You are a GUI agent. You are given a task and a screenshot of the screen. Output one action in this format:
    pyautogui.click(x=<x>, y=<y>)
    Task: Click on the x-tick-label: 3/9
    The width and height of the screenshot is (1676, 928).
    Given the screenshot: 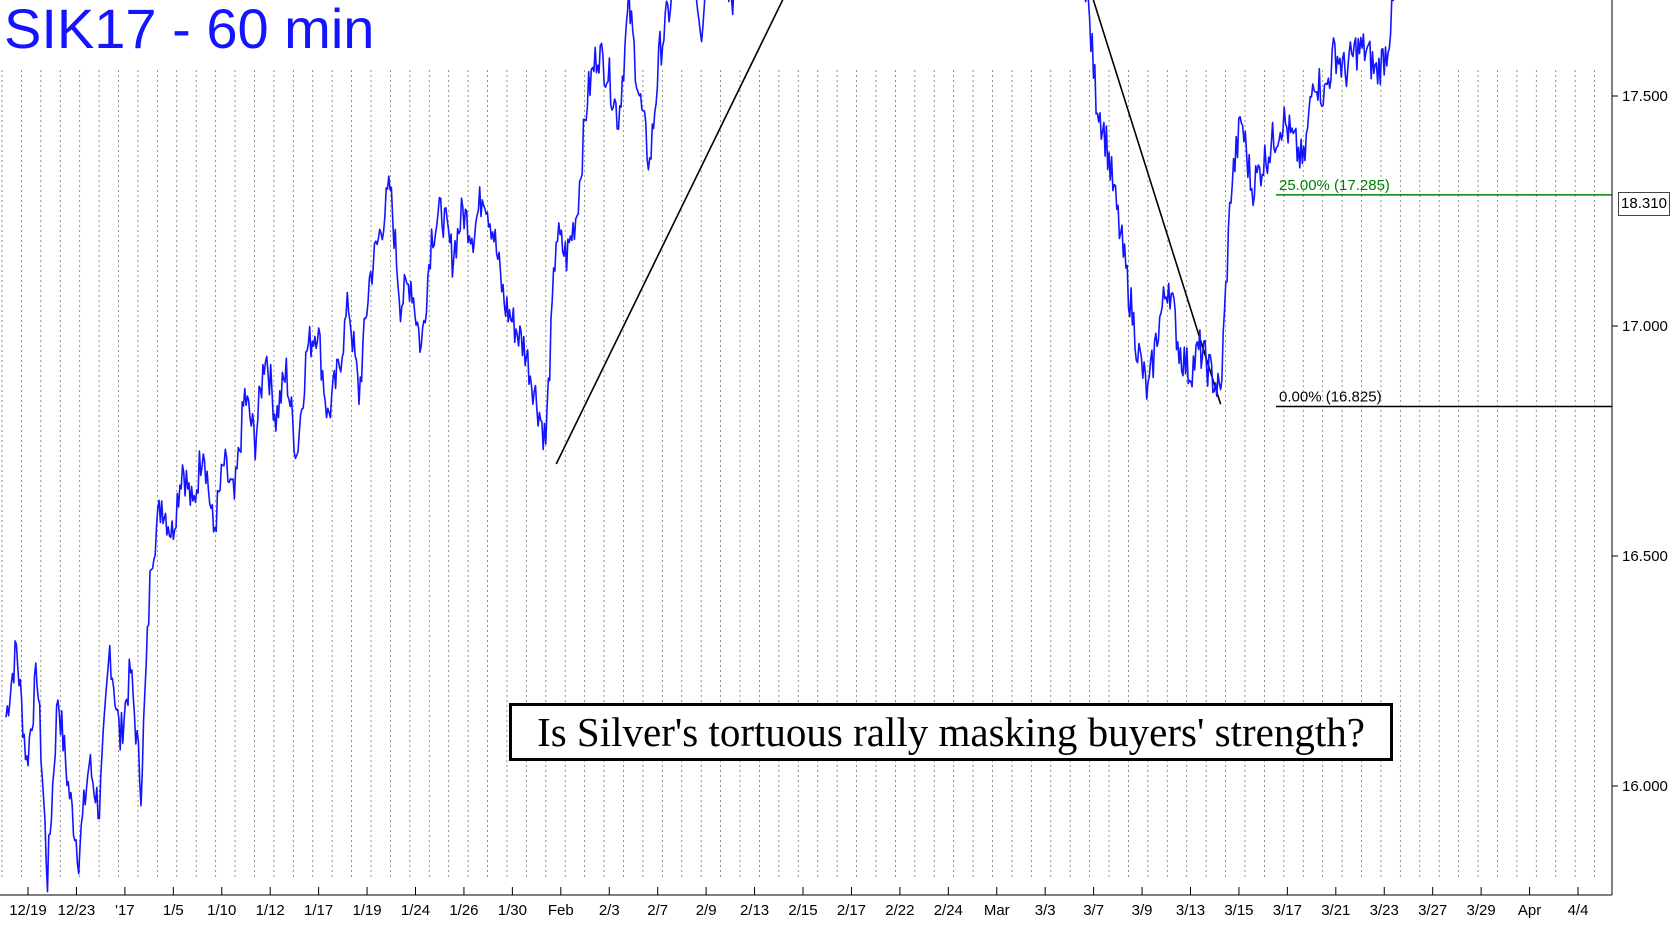 What is the action you would take?
    pyautogui.click(x=1142, y=910)
    